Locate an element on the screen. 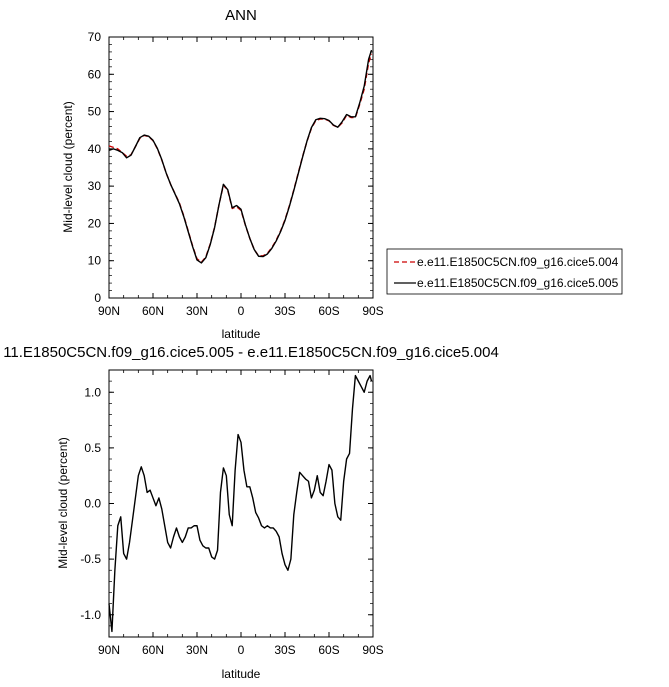 The height and width of the screenshot is (687, 669). legend-box is located at coordinates (504, 271).